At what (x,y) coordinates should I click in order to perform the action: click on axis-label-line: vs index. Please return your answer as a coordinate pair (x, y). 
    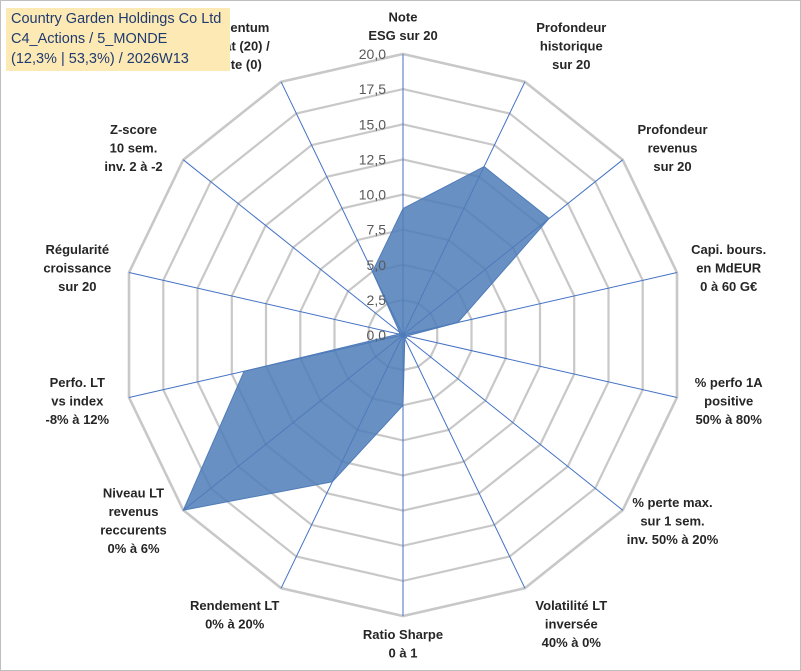
    Looking at the image, I should click on (77, 401).